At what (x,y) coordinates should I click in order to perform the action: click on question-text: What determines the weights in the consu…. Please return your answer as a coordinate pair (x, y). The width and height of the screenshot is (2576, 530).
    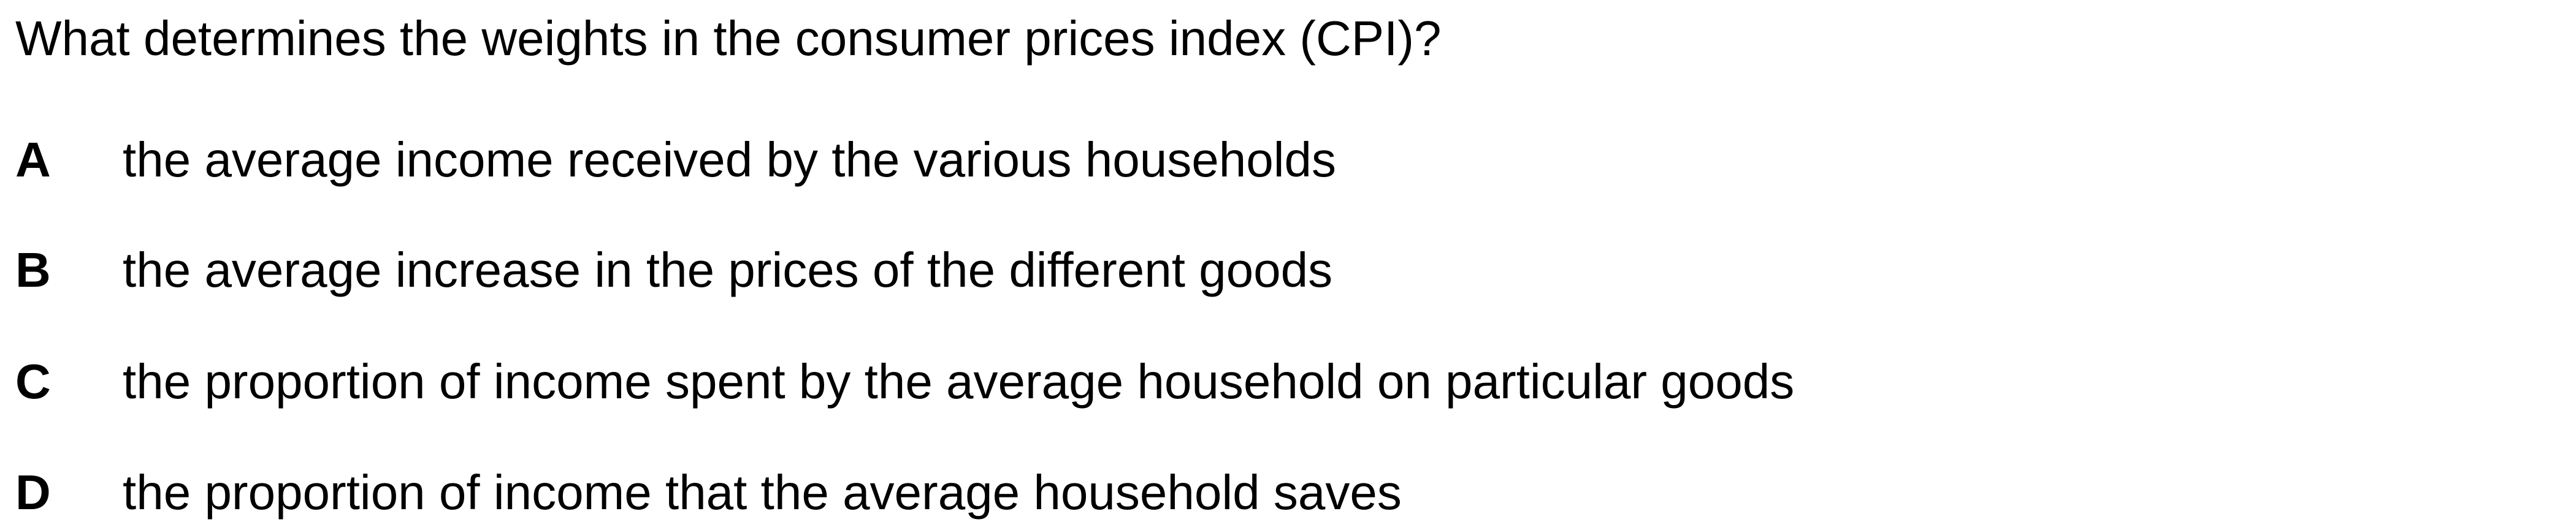
    Looking at the image, I should click on (728, 38).